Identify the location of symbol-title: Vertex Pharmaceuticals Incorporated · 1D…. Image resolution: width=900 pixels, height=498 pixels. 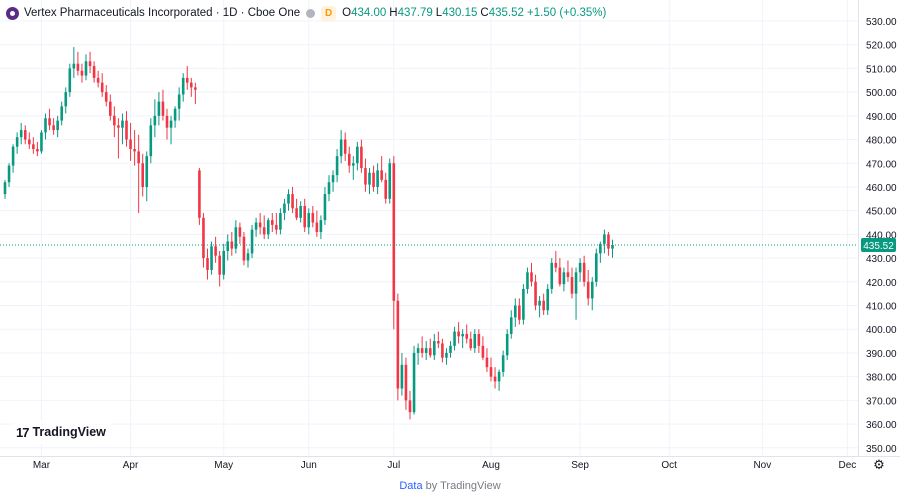
(162, 13).